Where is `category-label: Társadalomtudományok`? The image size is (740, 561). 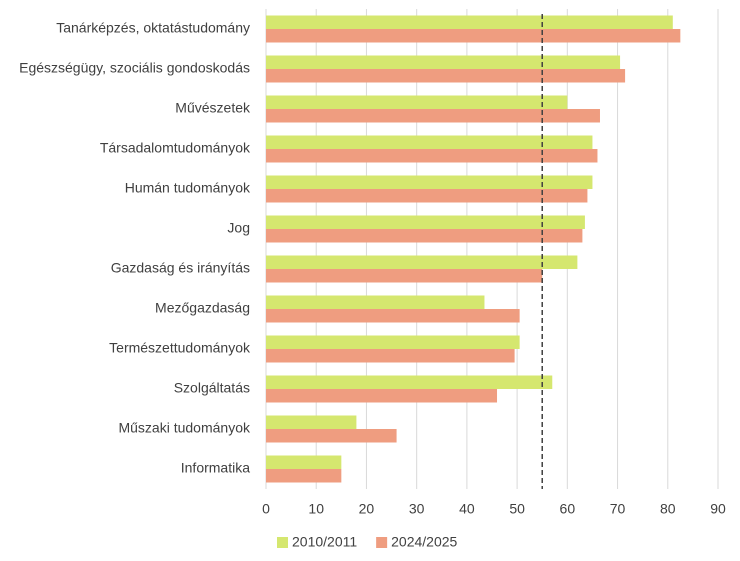
category-label: Társadalomtudományok is located at coordinates (175, 148).